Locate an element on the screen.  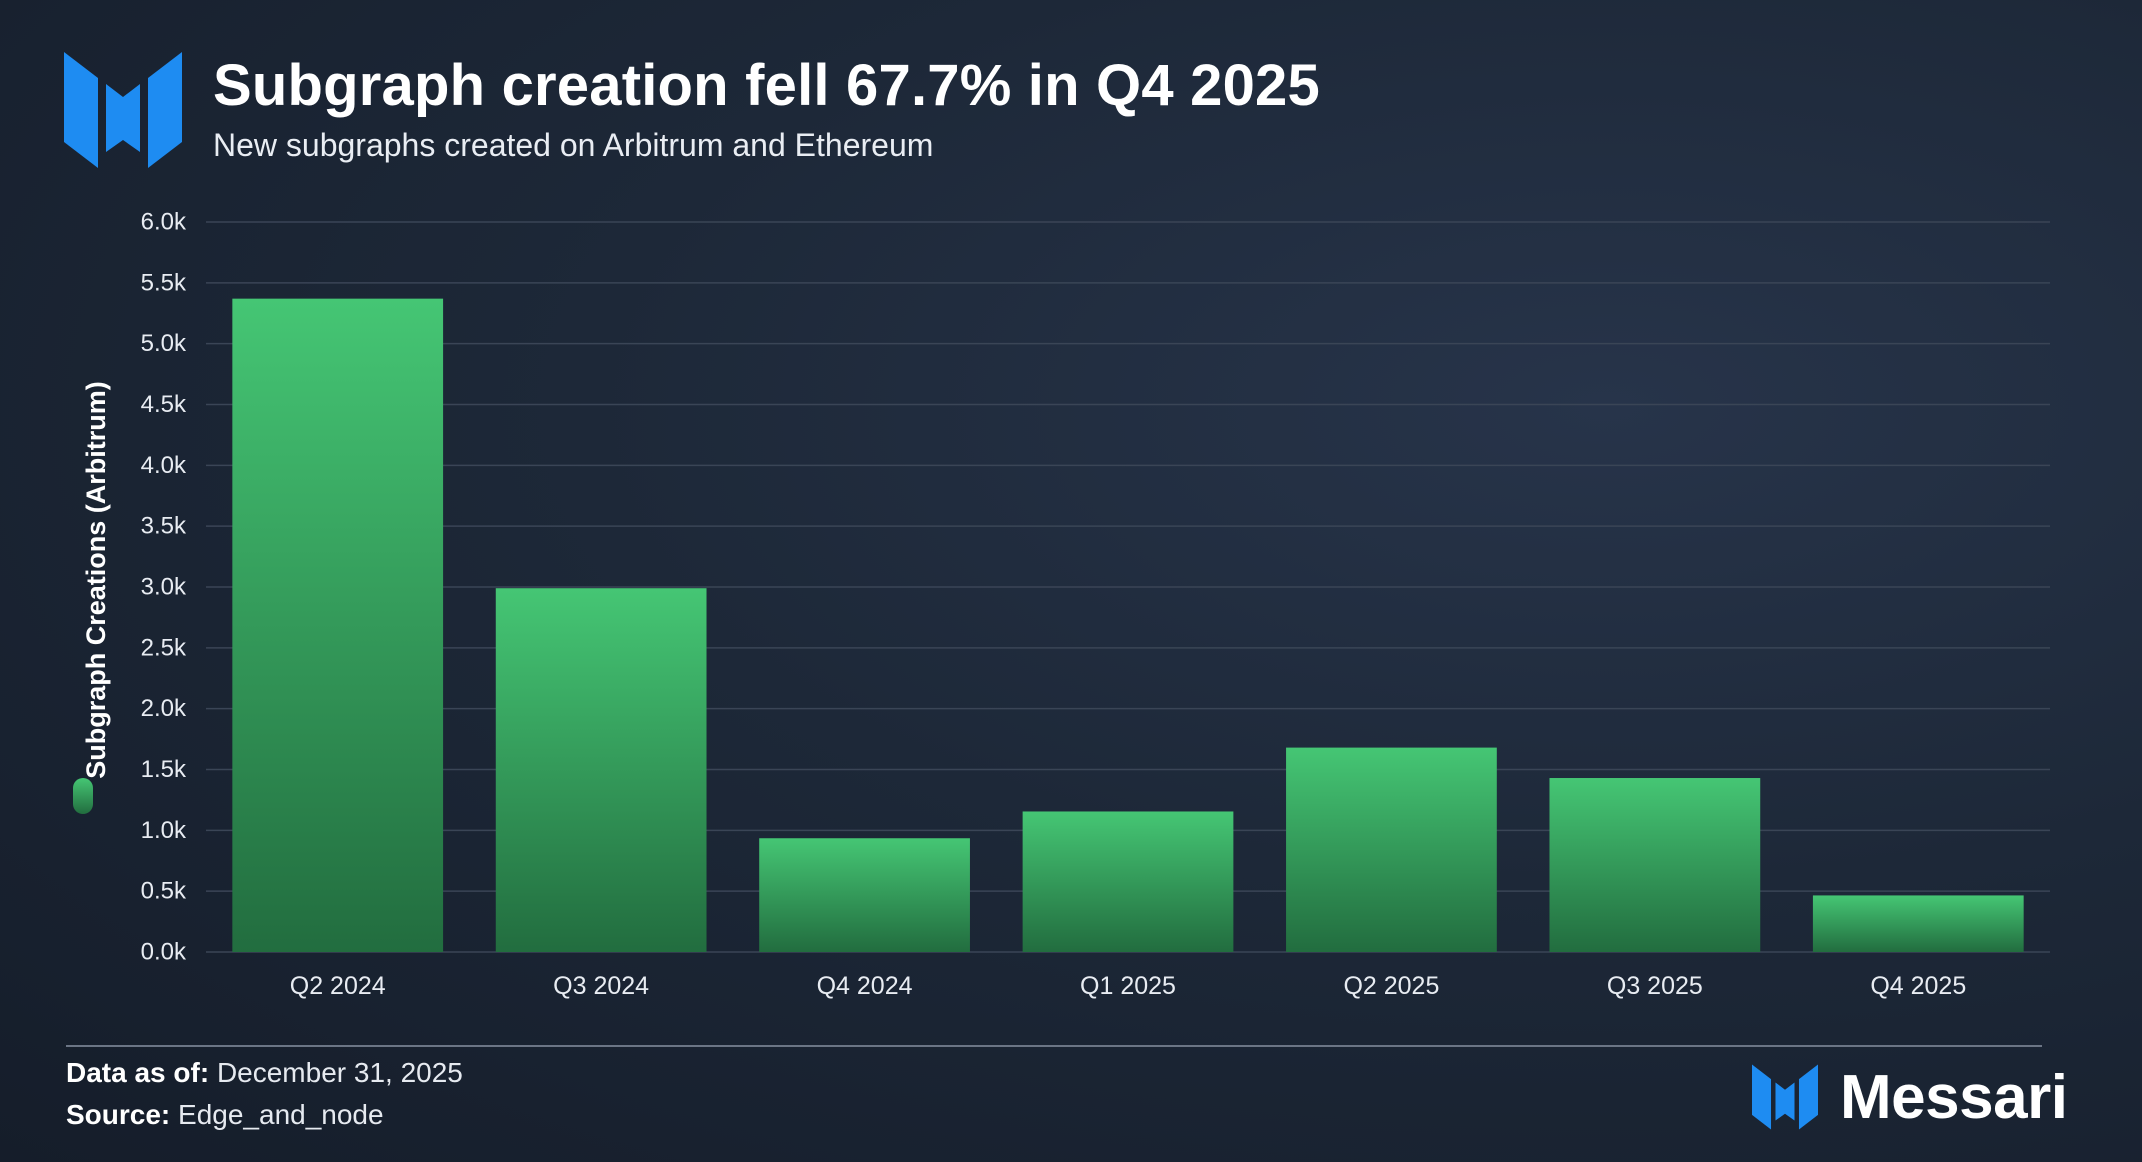
y-tick-label: 0.0k is located at coordinates (164, 952).